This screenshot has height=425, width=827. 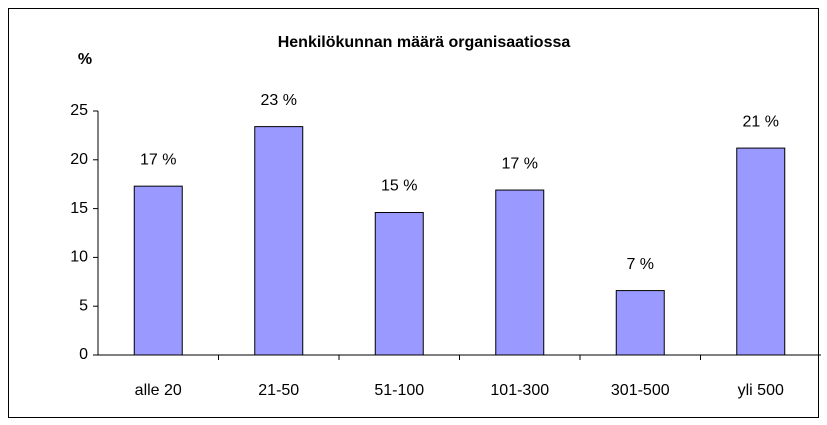 I want to click on x-tick-label: alle 20, so click(x=158, y=390).